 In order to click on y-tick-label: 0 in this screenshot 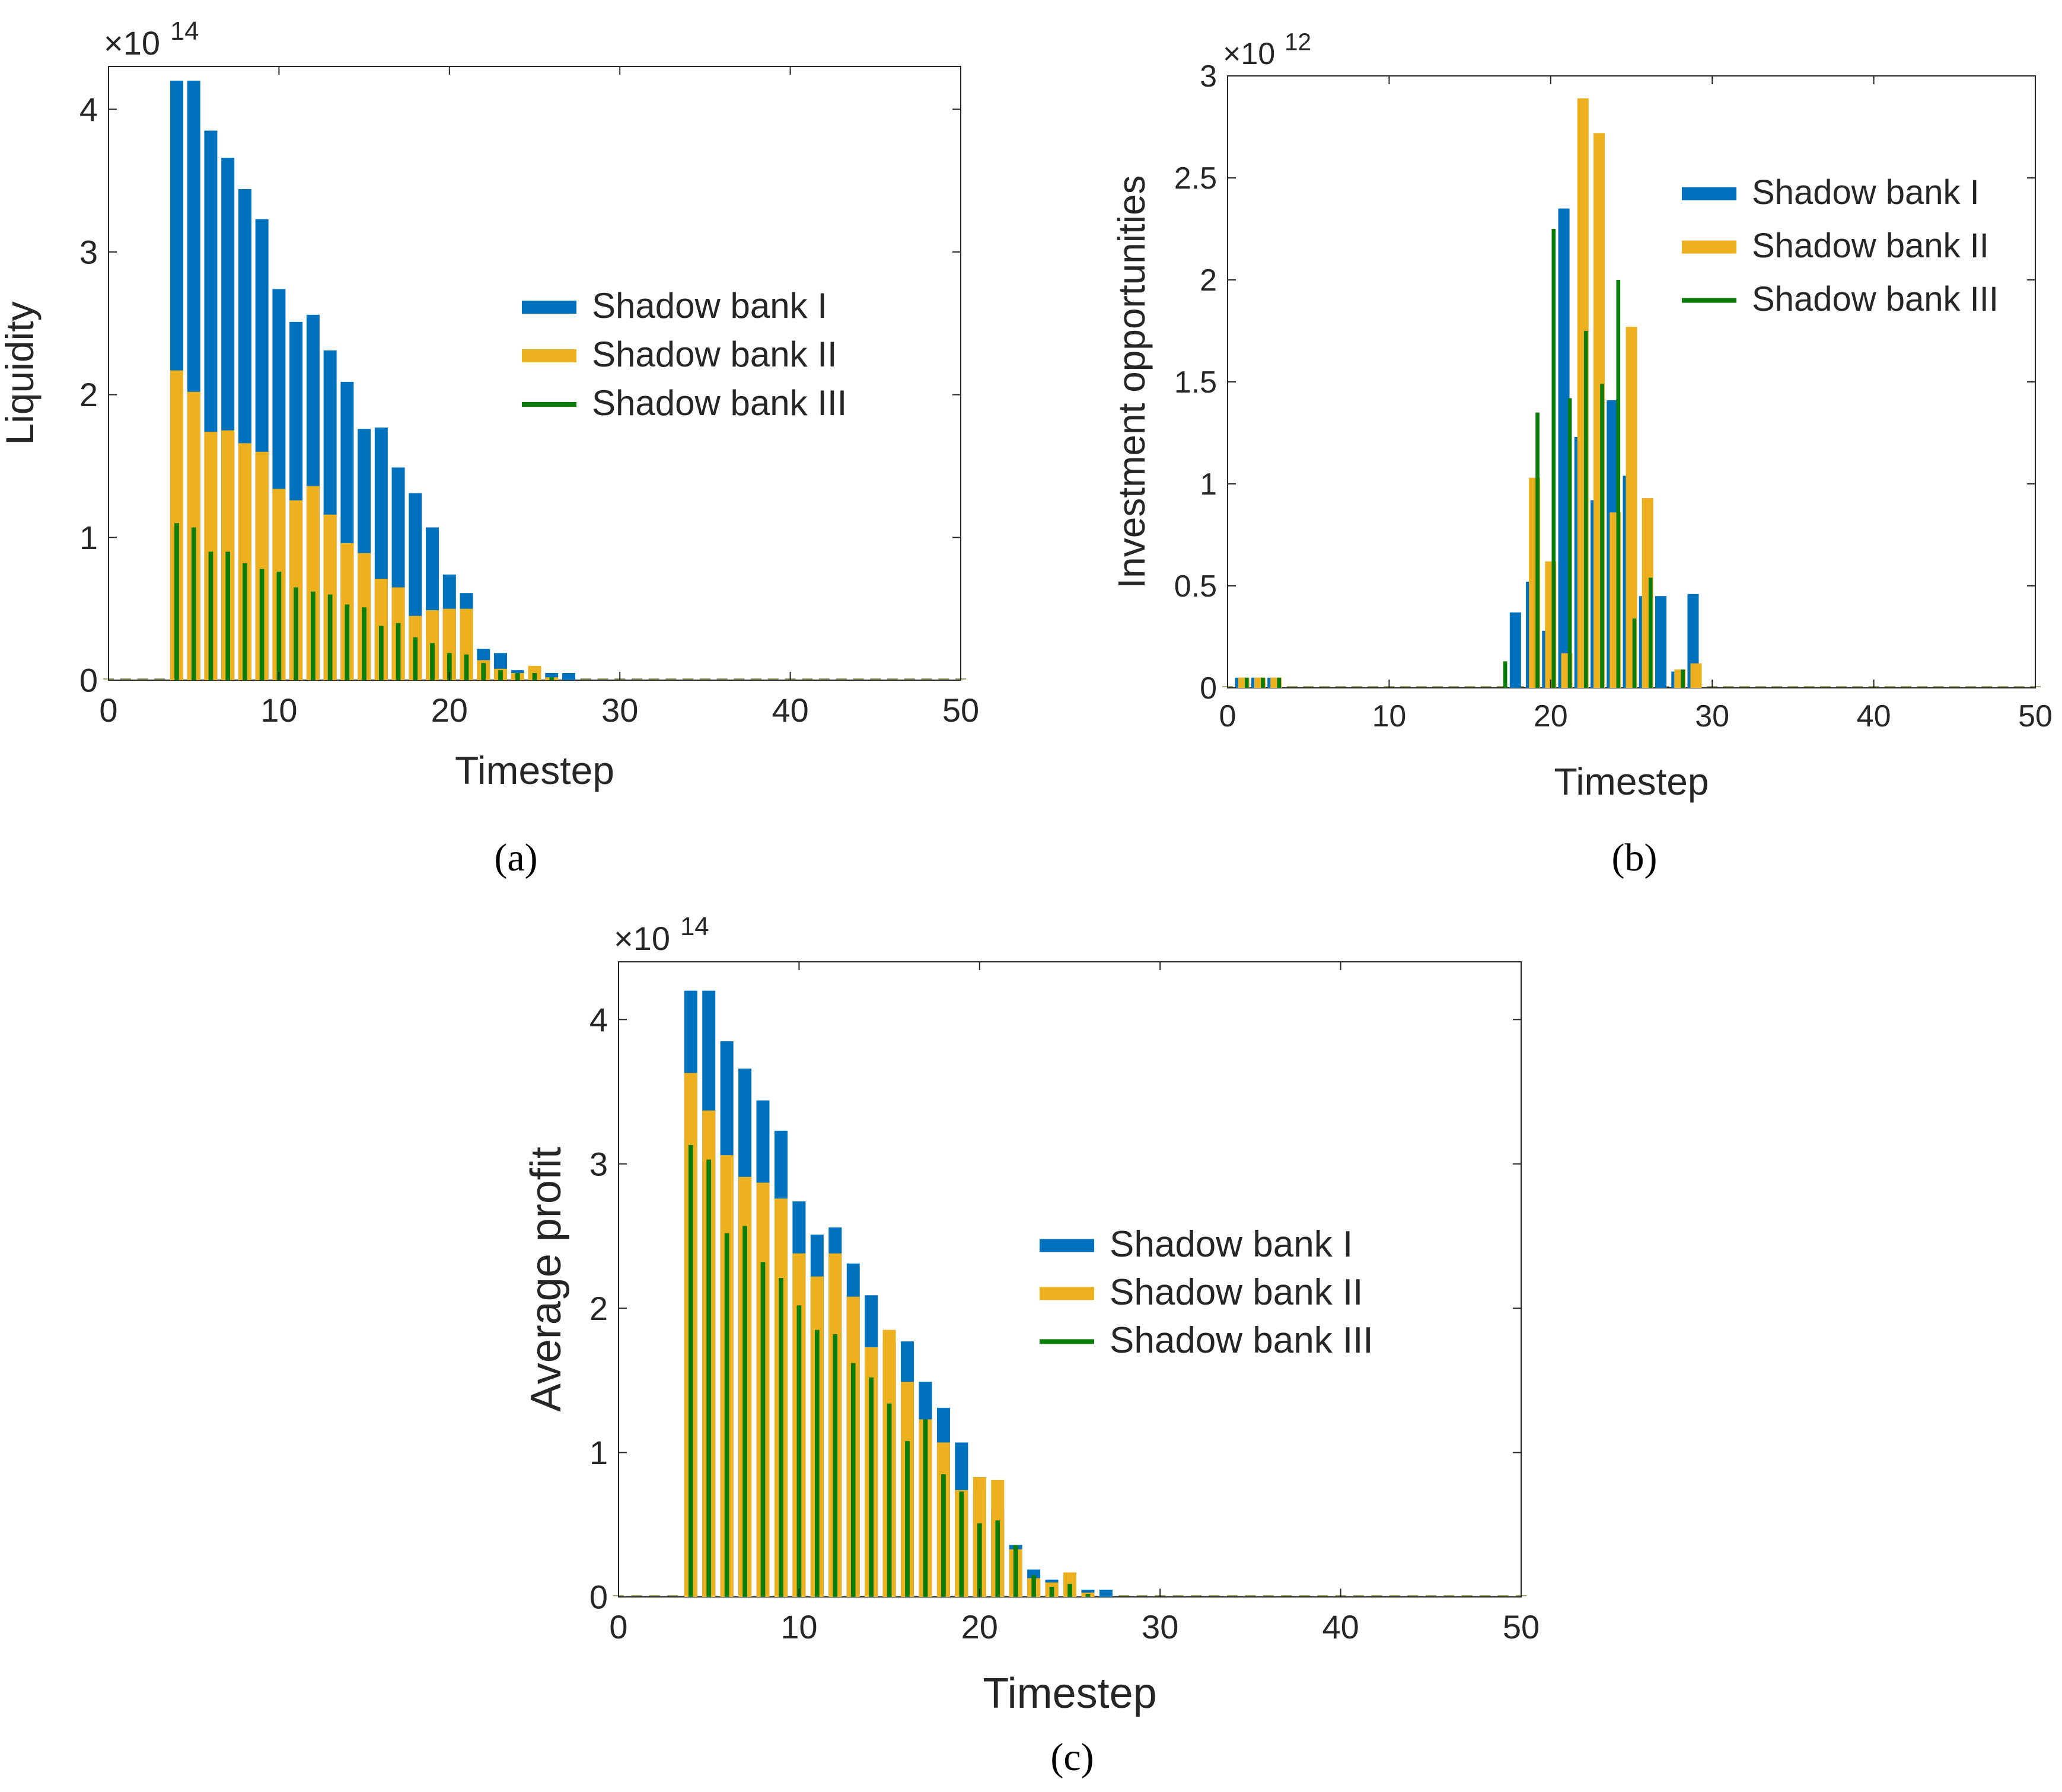, I will do `click(598, 1597)`.